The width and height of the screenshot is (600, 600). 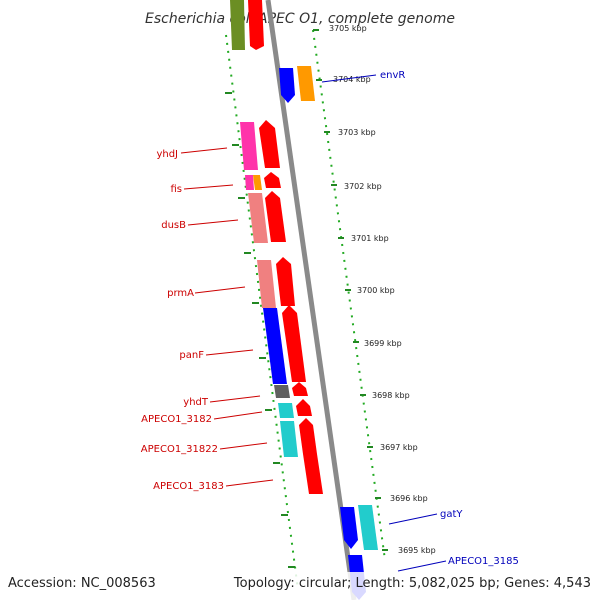 What do you see at coordinates (349, 528) in the screenshot?
I see `gene-feature-gatY-blue` at bounding box center [349, 528].